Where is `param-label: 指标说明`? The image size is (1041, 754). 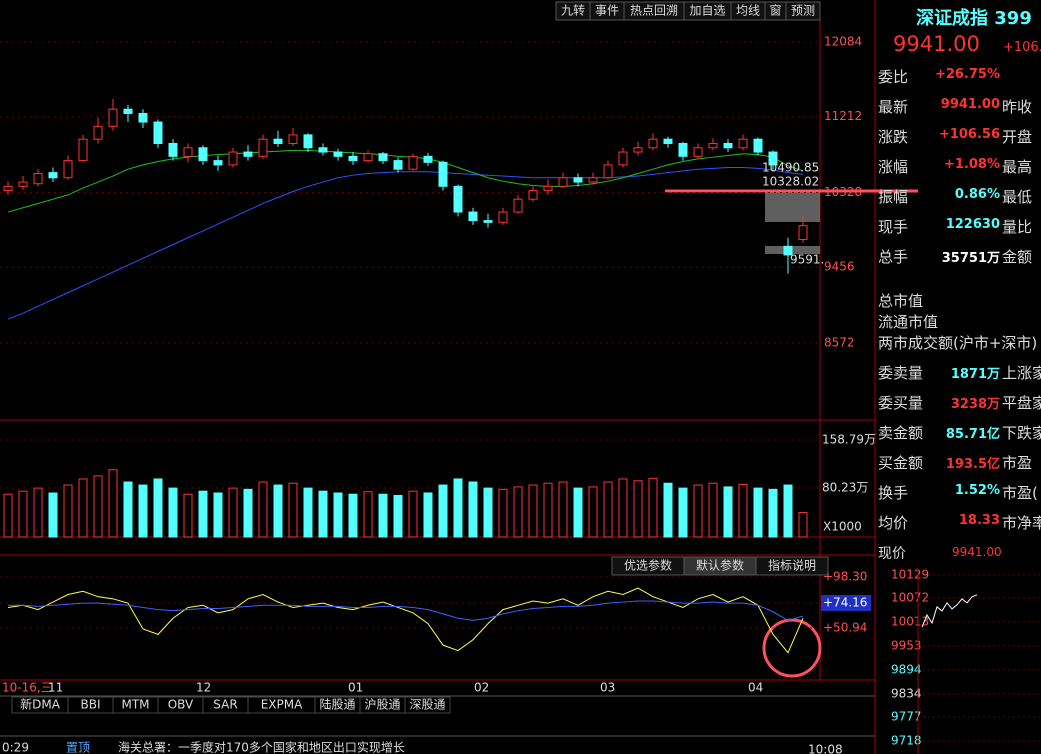
param-label: 指标说明 is located at coordinates (792, 565).